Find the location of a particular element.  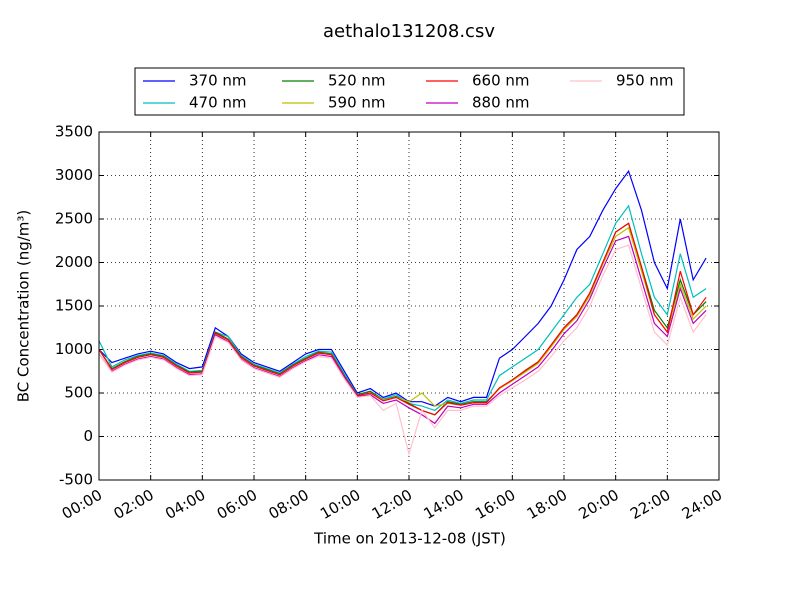

chart-title: aethalo131208.csv is located at coordinates (409, 31).